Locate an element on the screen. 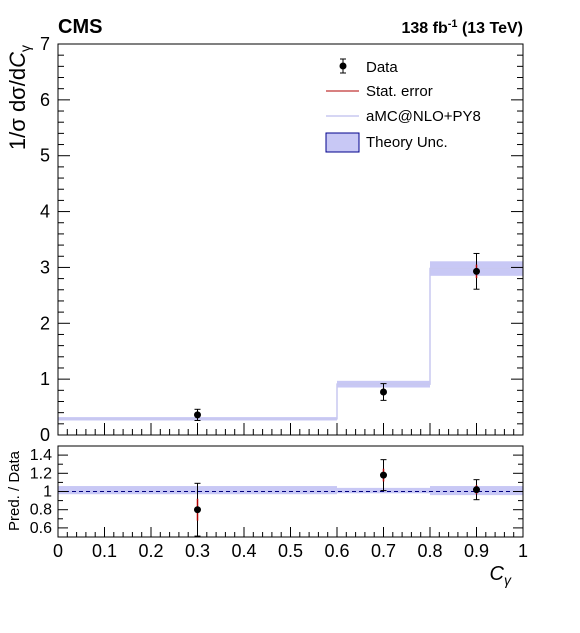 Image resolution: width=580 pixels, height=633 pixels. x-tick-label-9: 0.9 is located at coordinates (476, 551).